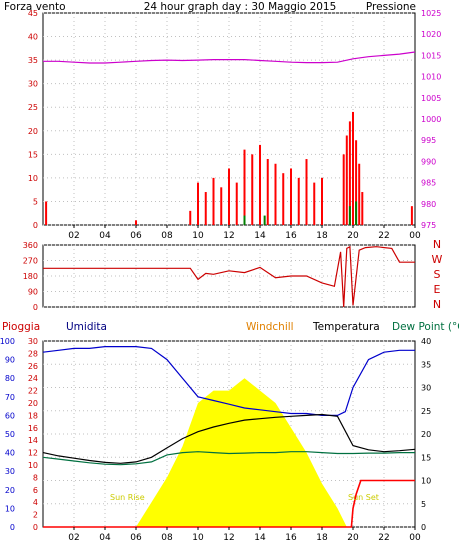 This screenshot has width=459, height=559. I want to click on wind-axis-label: 0, so click(35, 225).